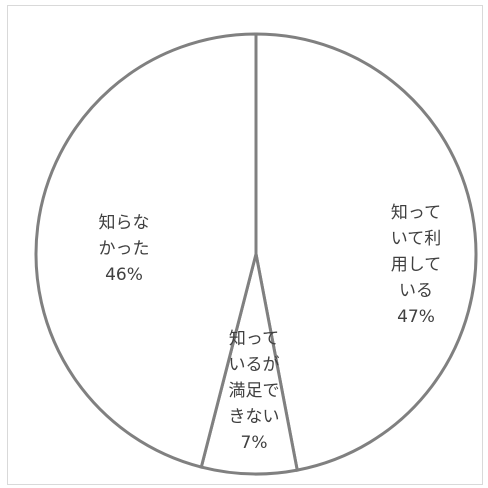  What do you see at coordinates (416, 213) in the screenshot?
I see `slice-1-label-line: 知って` at bounding box center [416, 213].